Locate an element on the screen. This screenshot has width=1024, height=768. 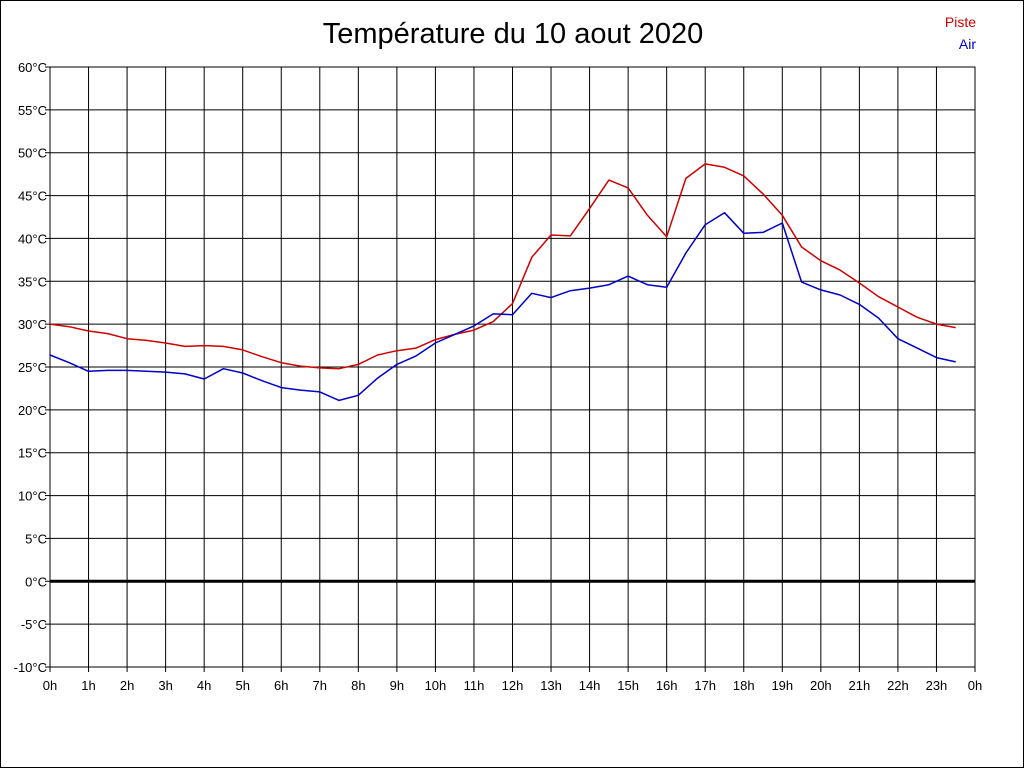
chart-title: Température du 10 aout 2020 is located at coordinates (513, 34).